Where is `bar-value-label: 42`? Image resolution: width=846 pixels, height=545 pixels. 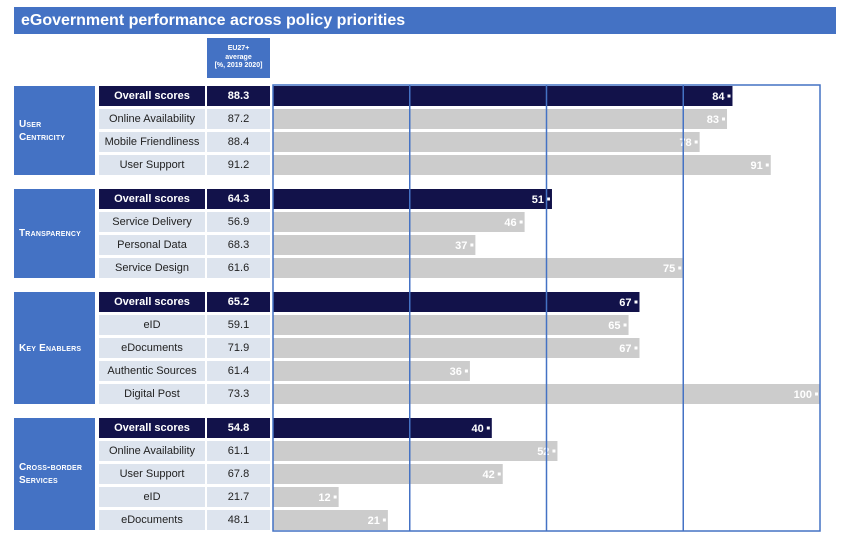
bar-value-label: 42 is located at coordinates (488, 475).